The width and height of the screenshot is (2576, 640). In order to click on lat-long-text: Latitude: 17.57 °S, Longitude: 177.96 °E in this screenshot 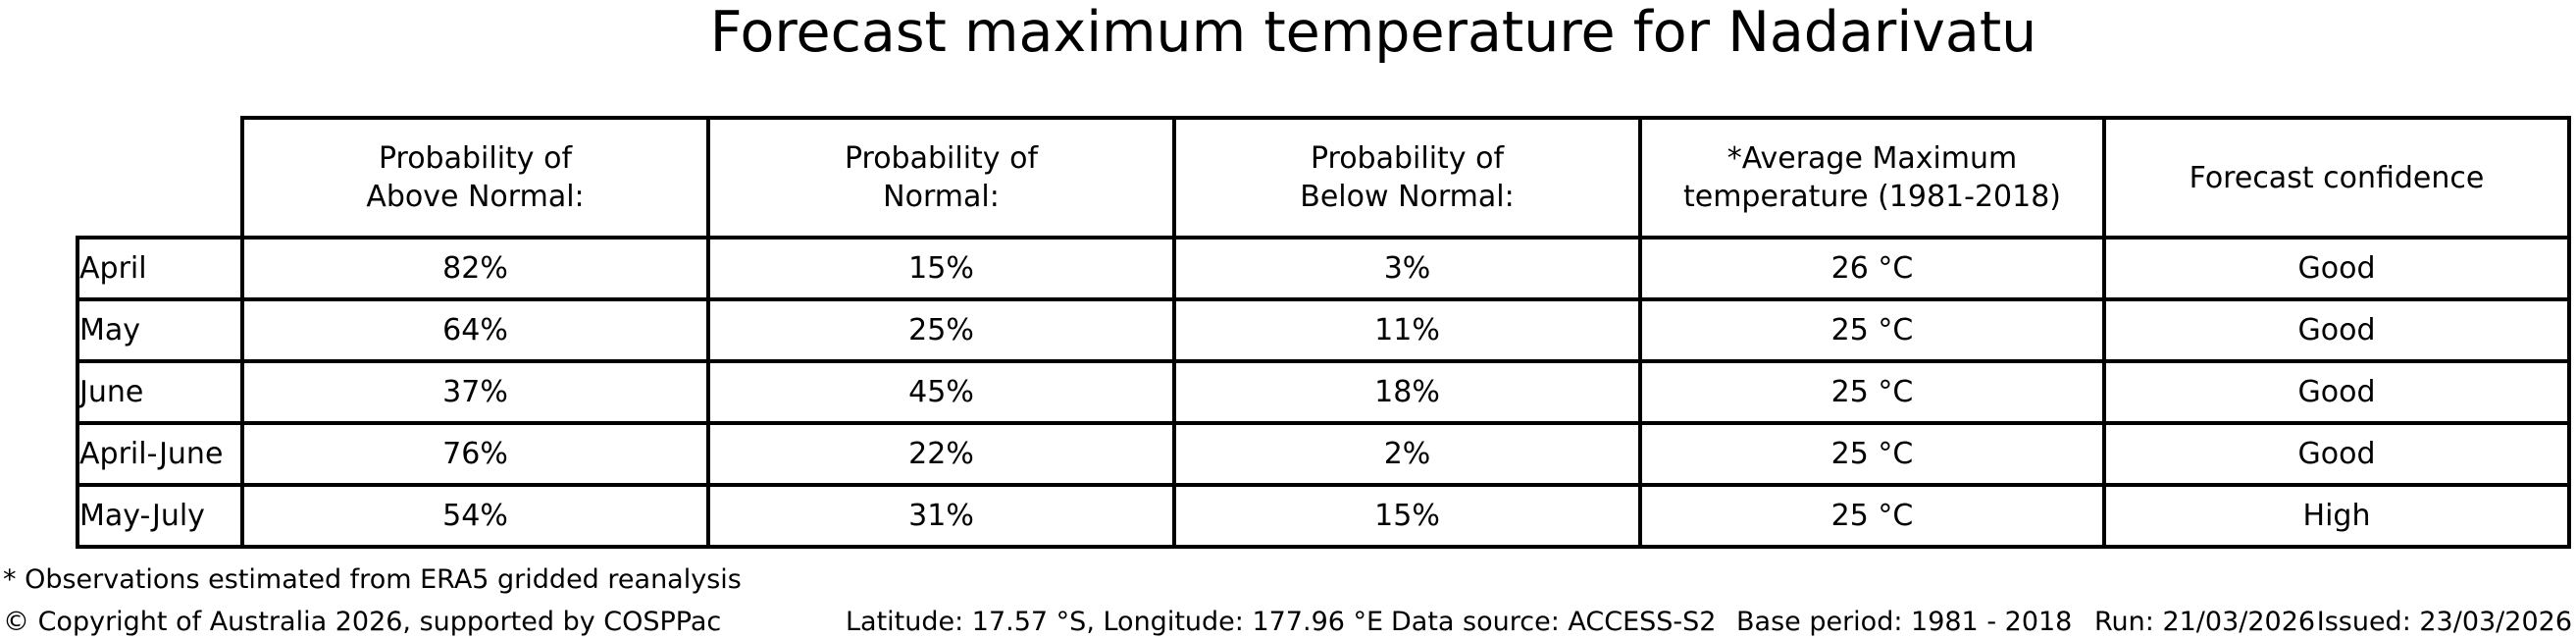, I will do `click(1115, 622)`.